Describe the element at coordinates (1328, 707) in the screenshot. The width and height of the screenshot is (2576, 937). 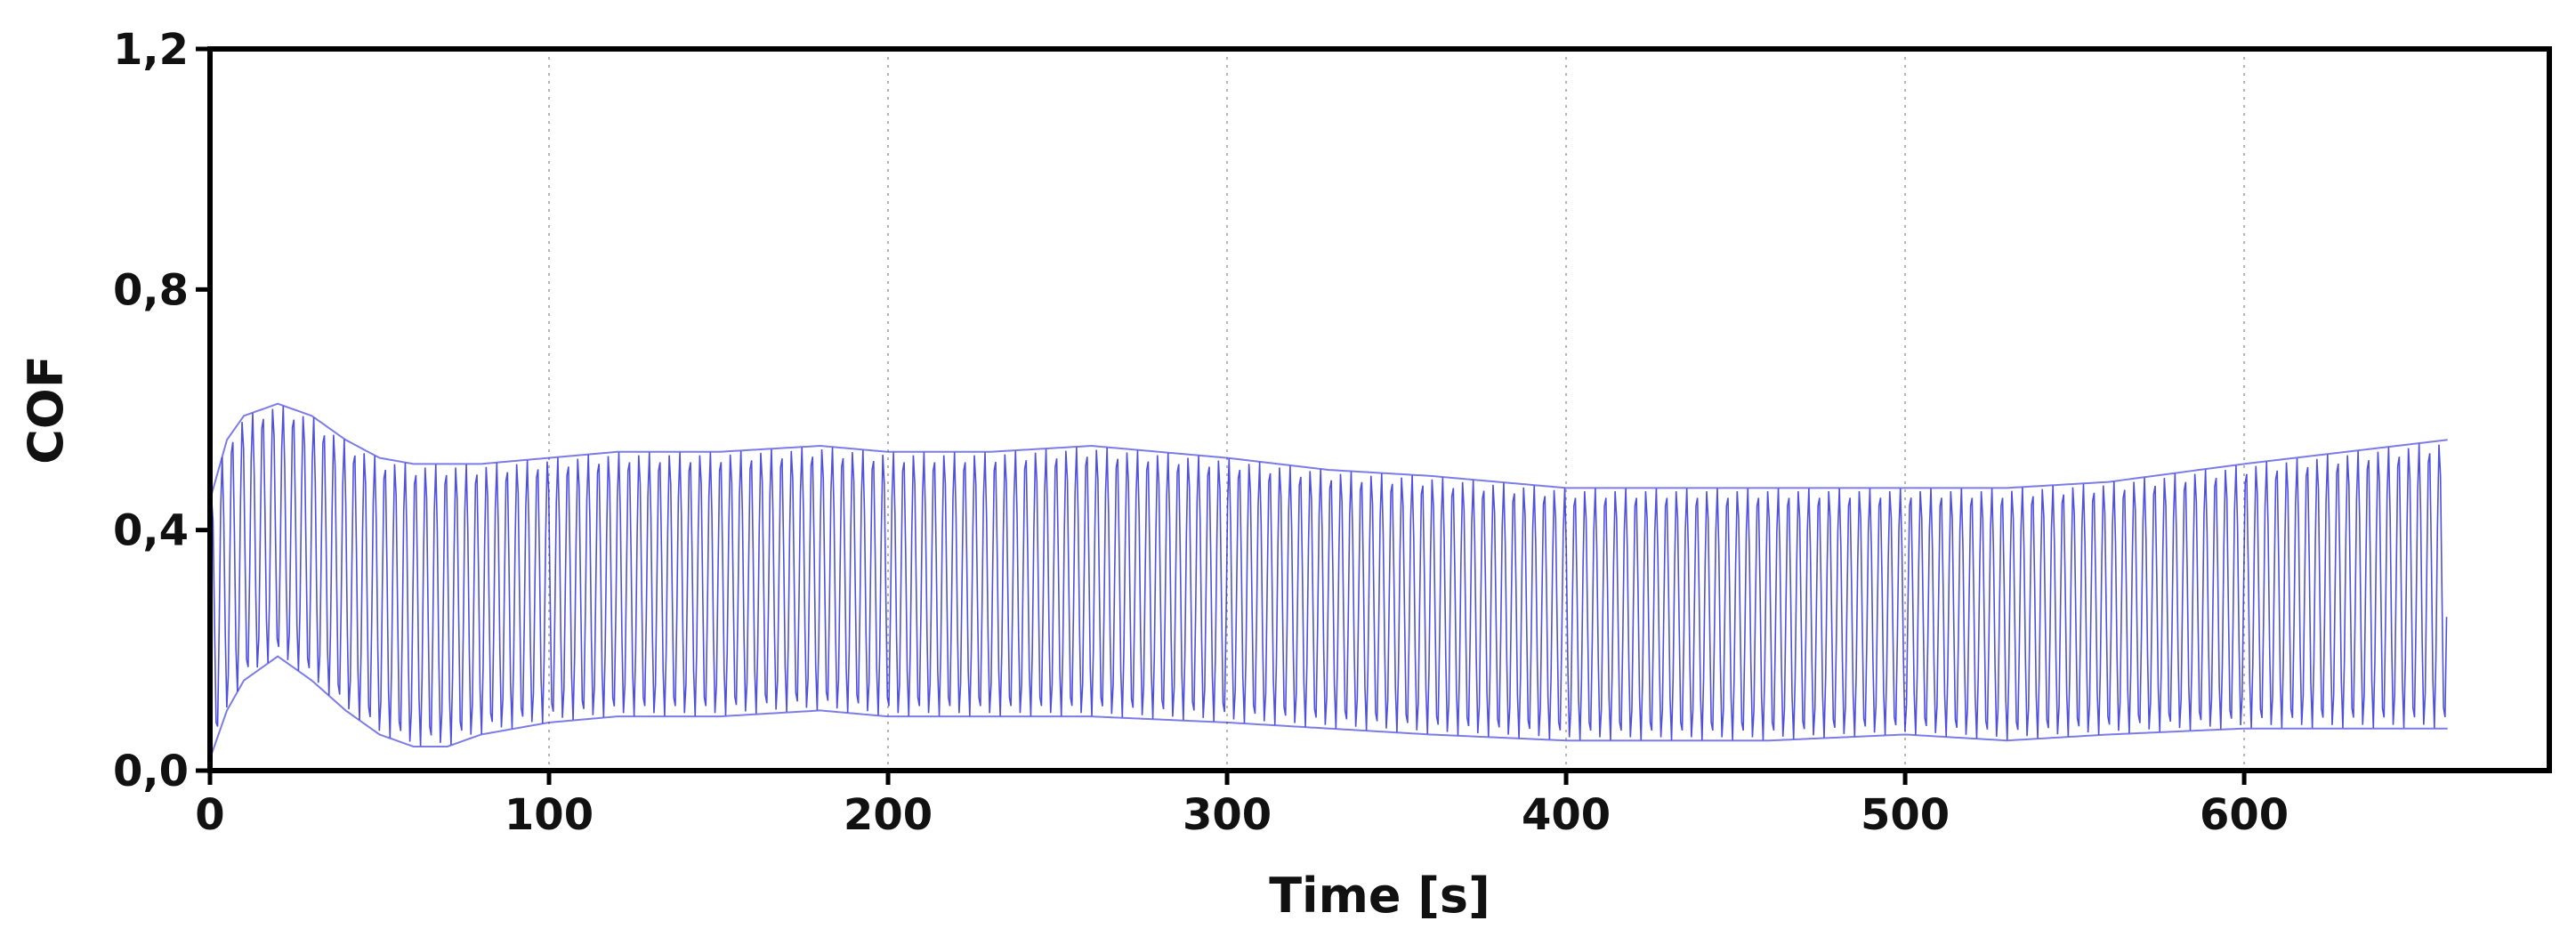
I see `series-lower-envelope` at that location.